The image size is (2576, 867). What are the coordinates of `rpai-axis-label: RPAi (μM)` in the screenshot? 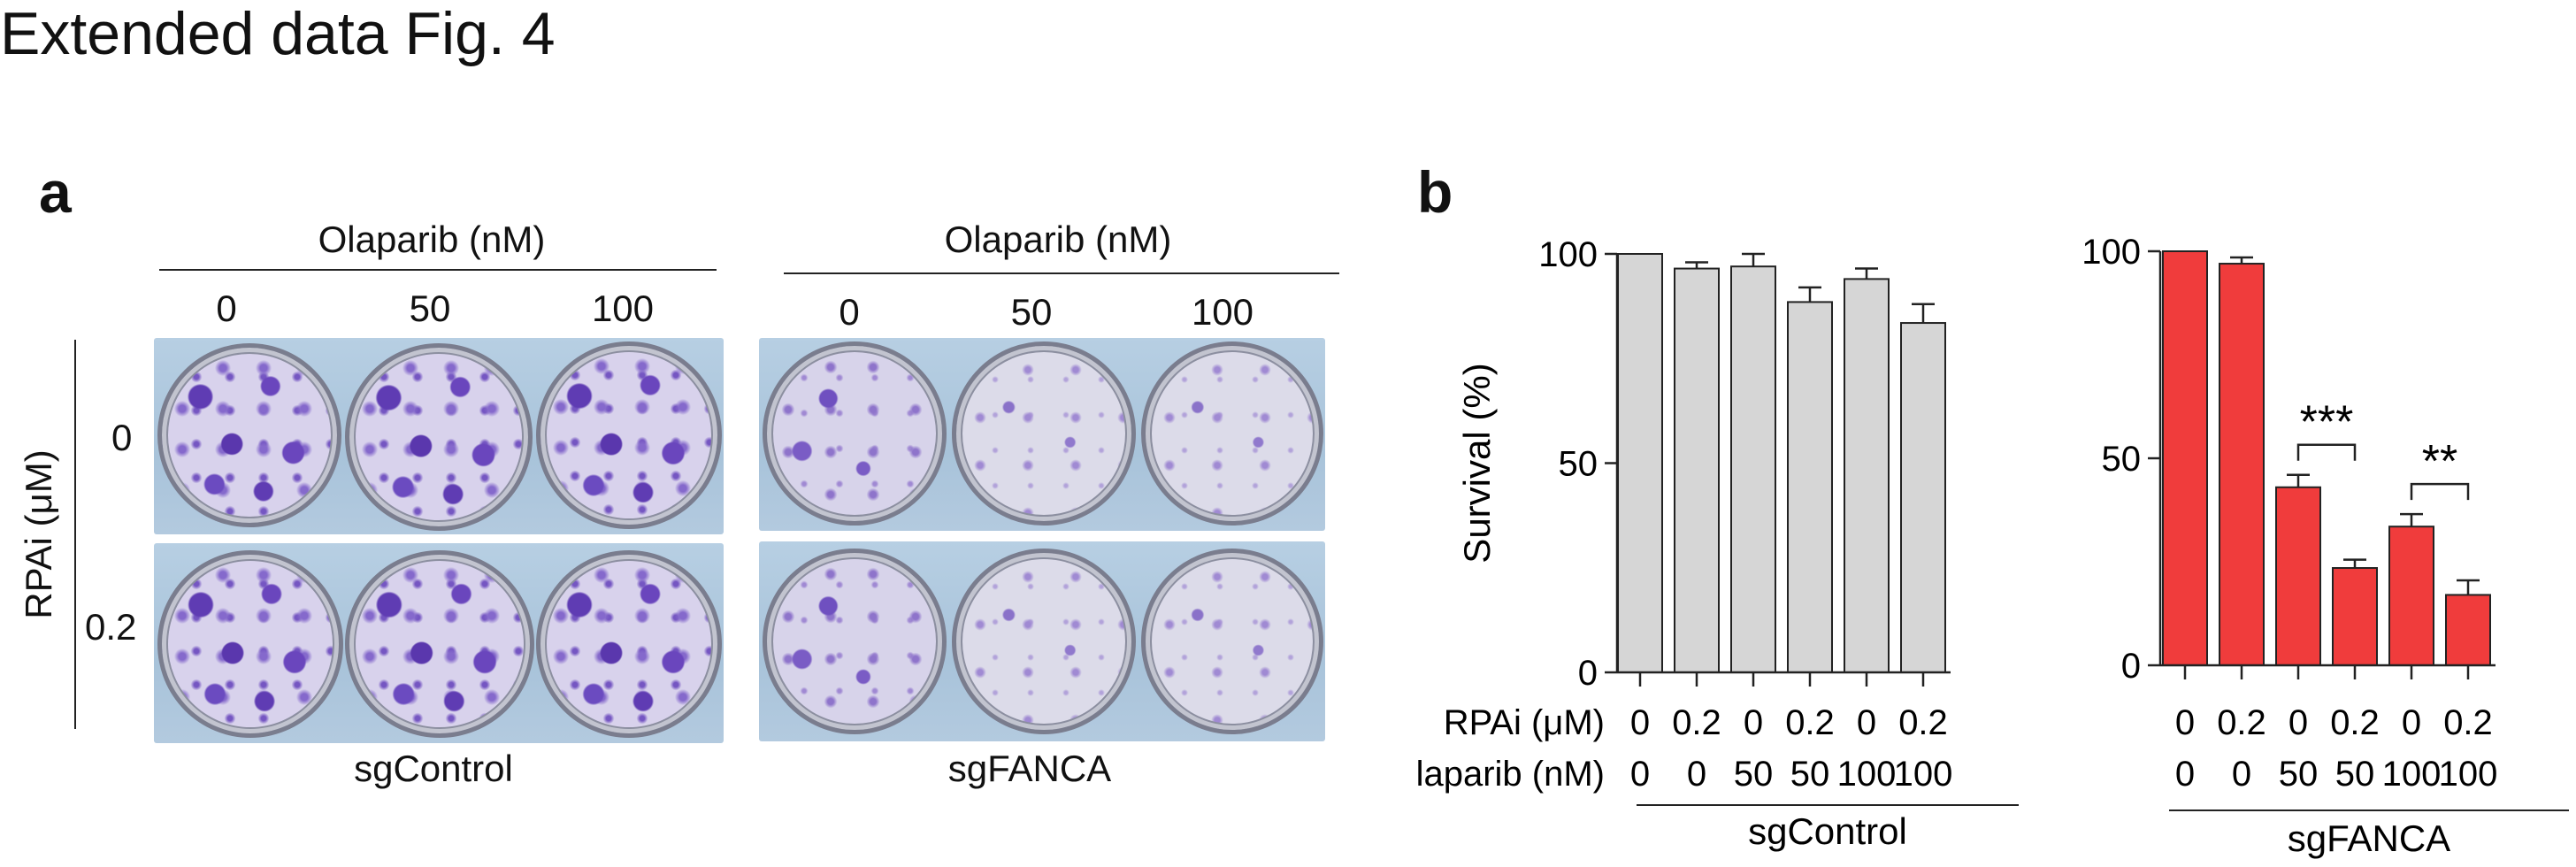 It's located at (38, 534).